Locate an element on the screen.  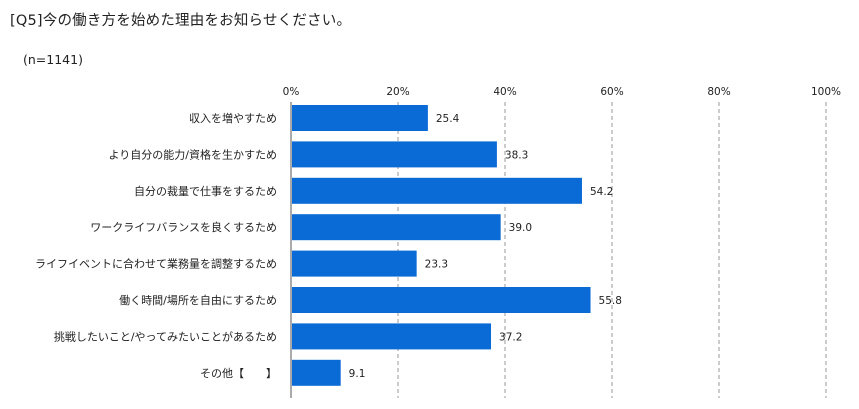
value-label: 54.2 is located at coordinates (601, 192).